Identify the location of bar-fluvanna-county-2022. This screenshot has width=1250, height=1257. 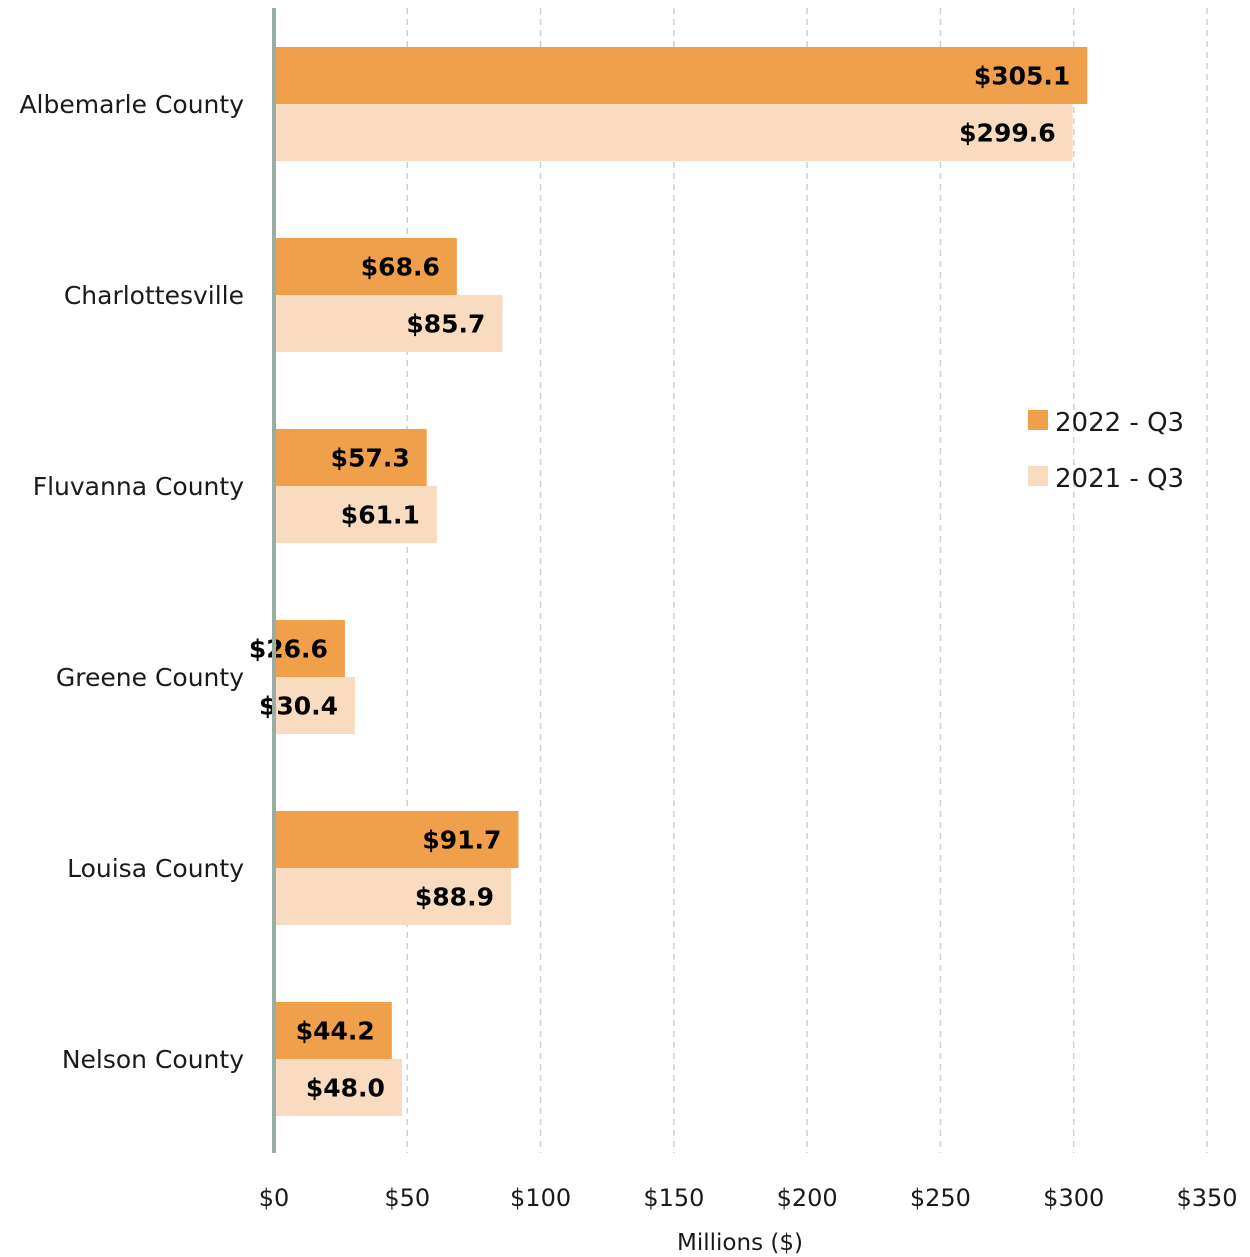
(350, 457).